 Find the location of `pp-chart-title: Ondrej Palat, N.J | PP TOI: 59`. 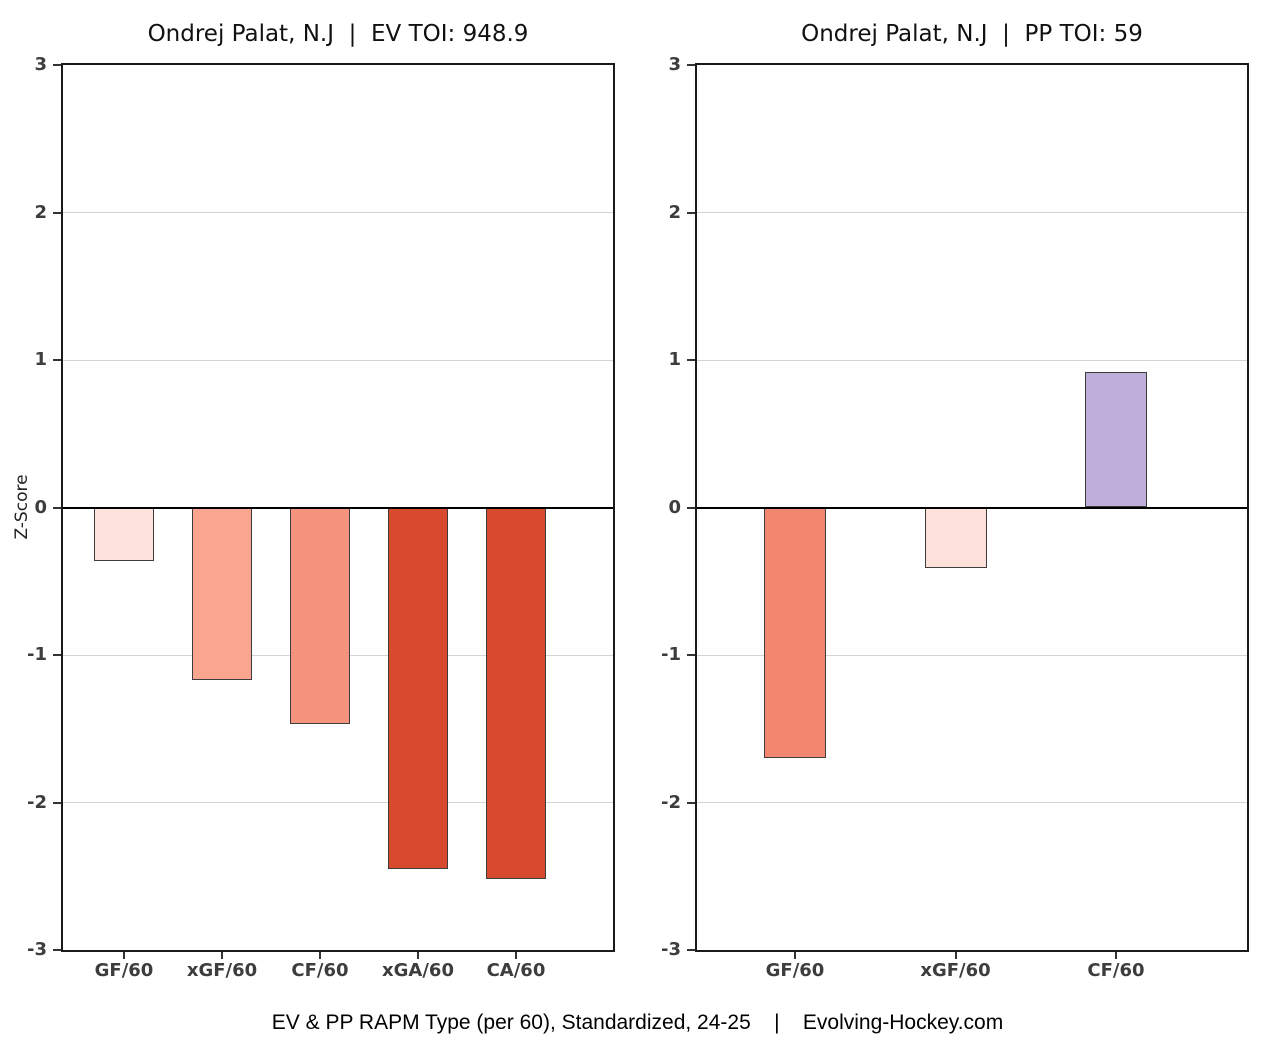

pp-chart-title: Ondrej Palat, N.J | PP TOI: 59 is located at coordinates (972, 34).